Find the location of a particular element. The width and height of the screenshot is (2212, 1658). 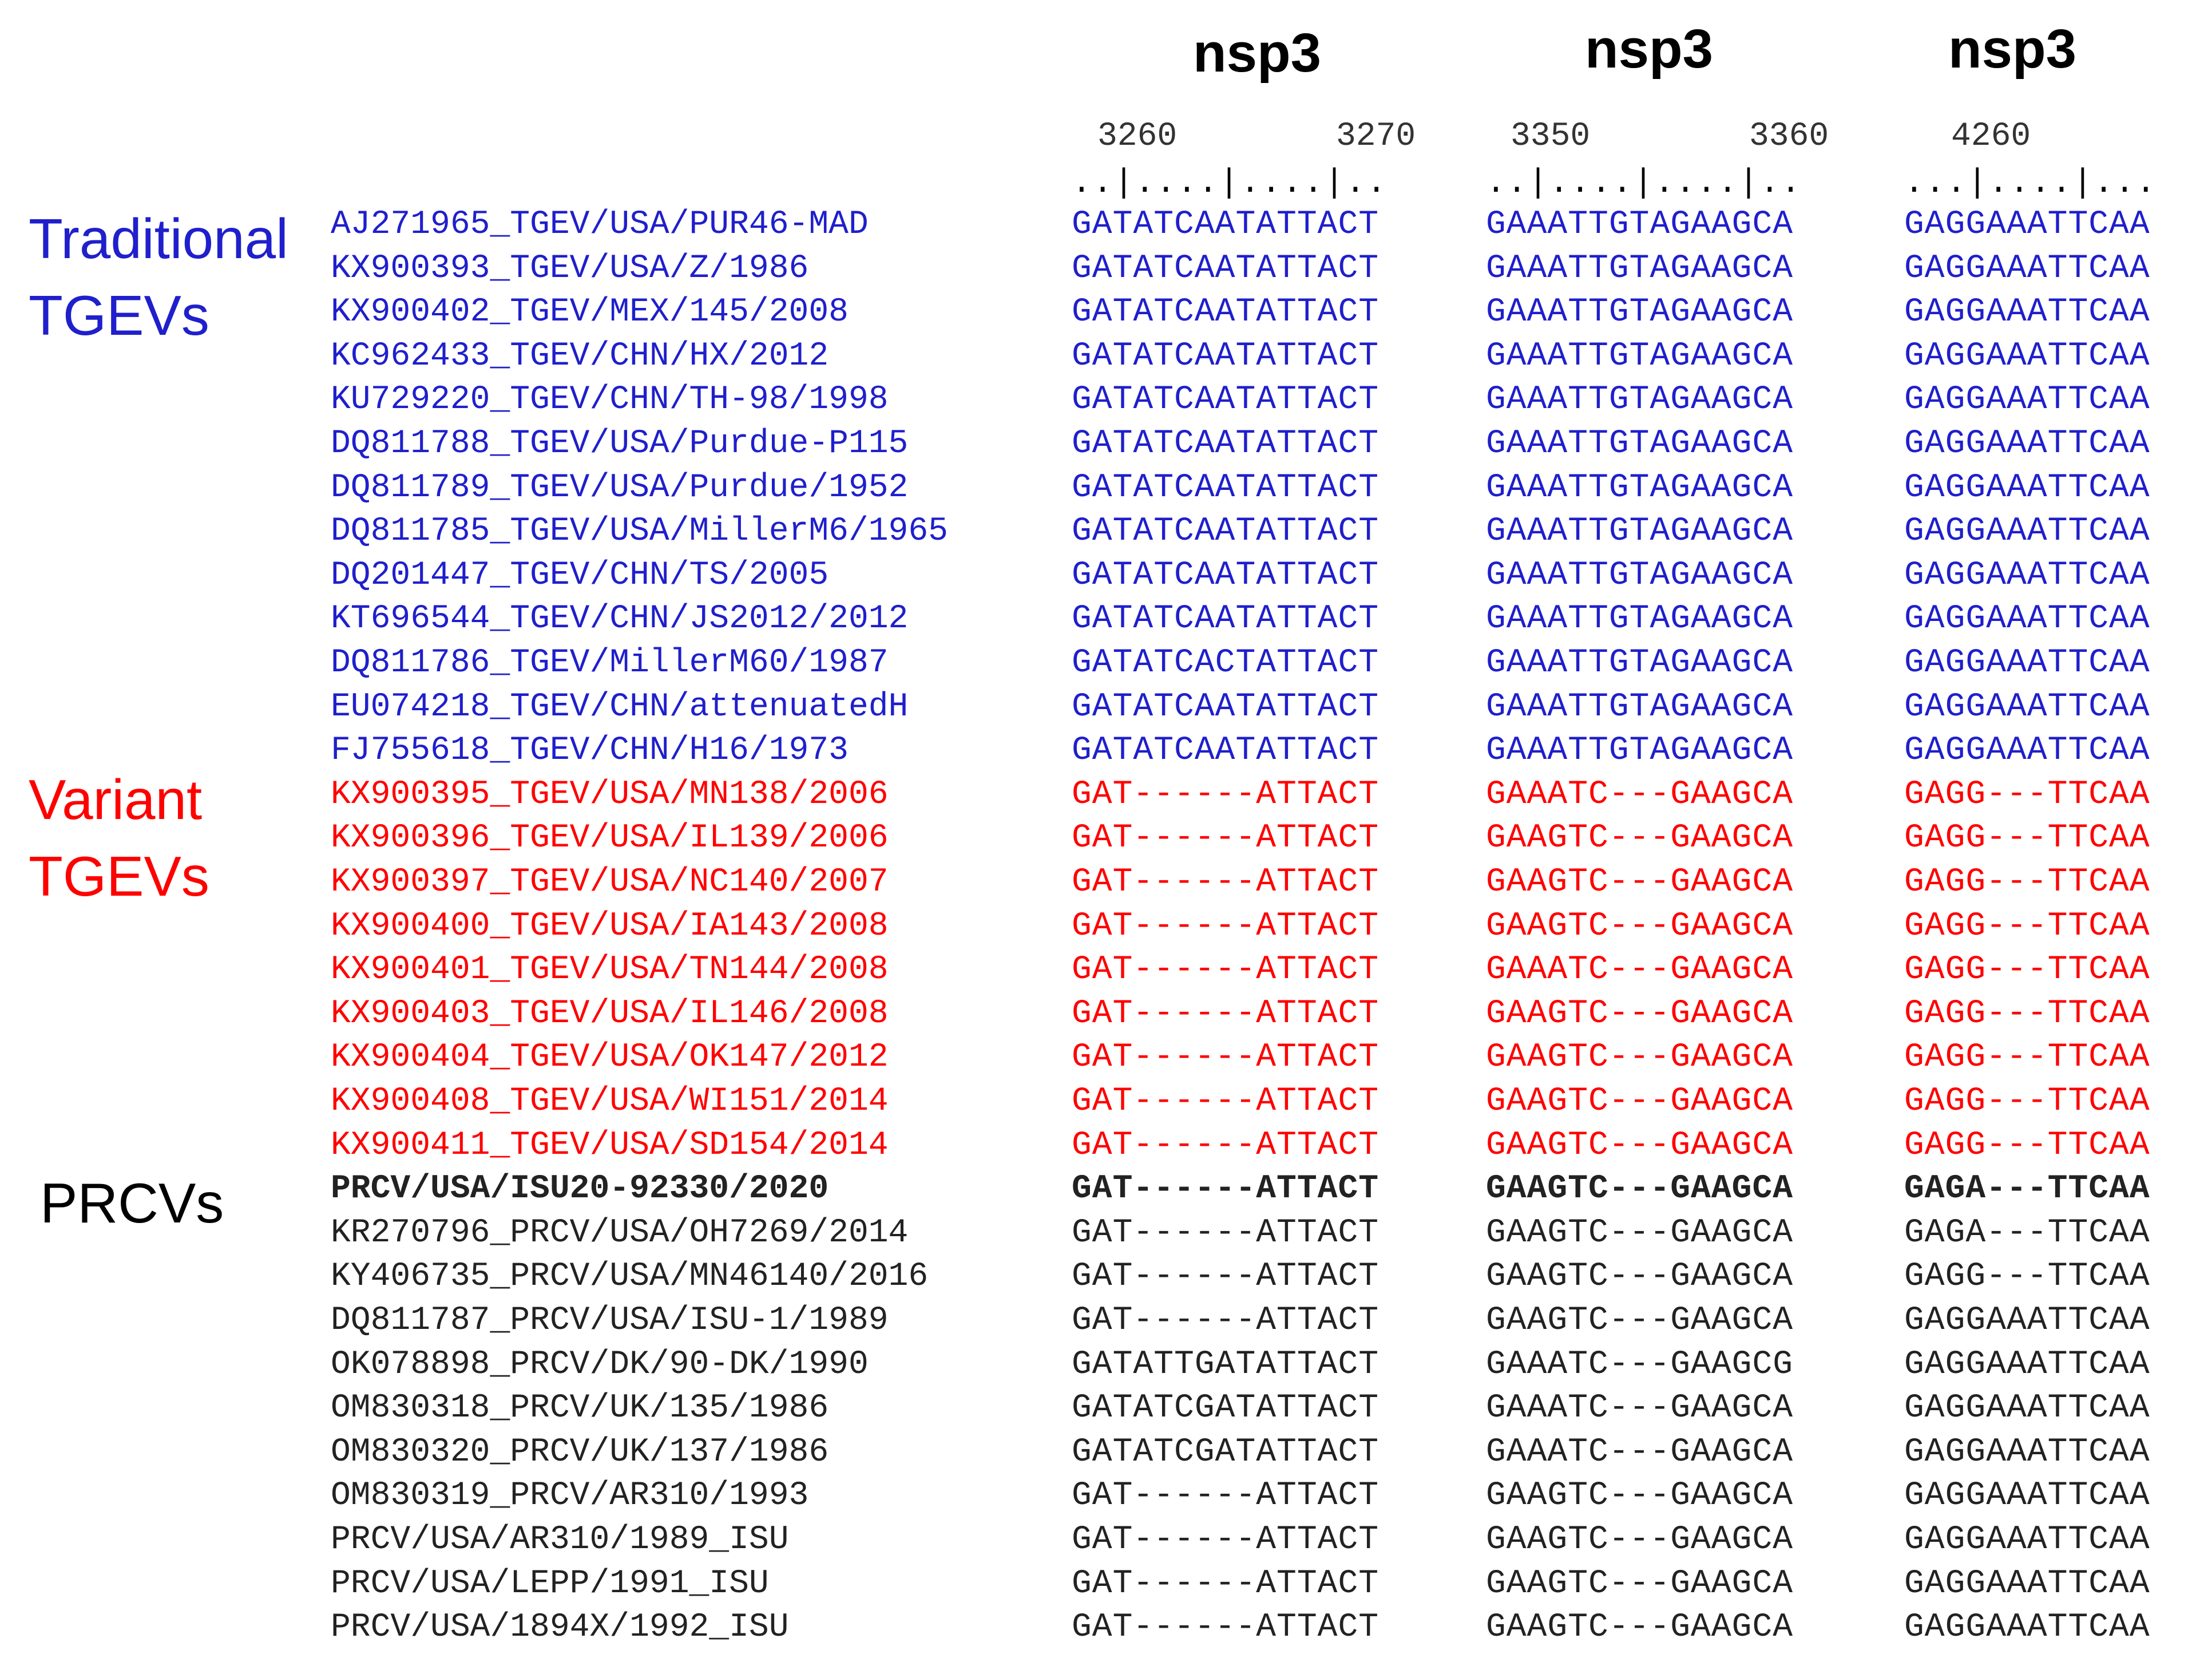

group-label-line: PRCVs is located at coordinates (132, 1203).